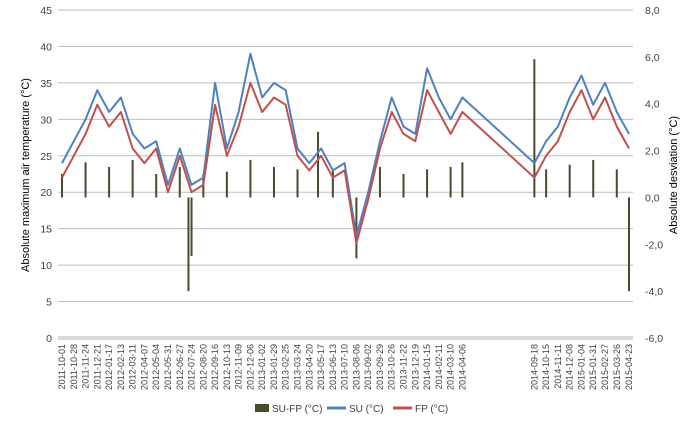 The width and height of the screenshot is (691, 422). What do you see at coordinates (46, 11) in the screenshot?
I see `left-tick-label: 45` at bounding box center [46, 11].